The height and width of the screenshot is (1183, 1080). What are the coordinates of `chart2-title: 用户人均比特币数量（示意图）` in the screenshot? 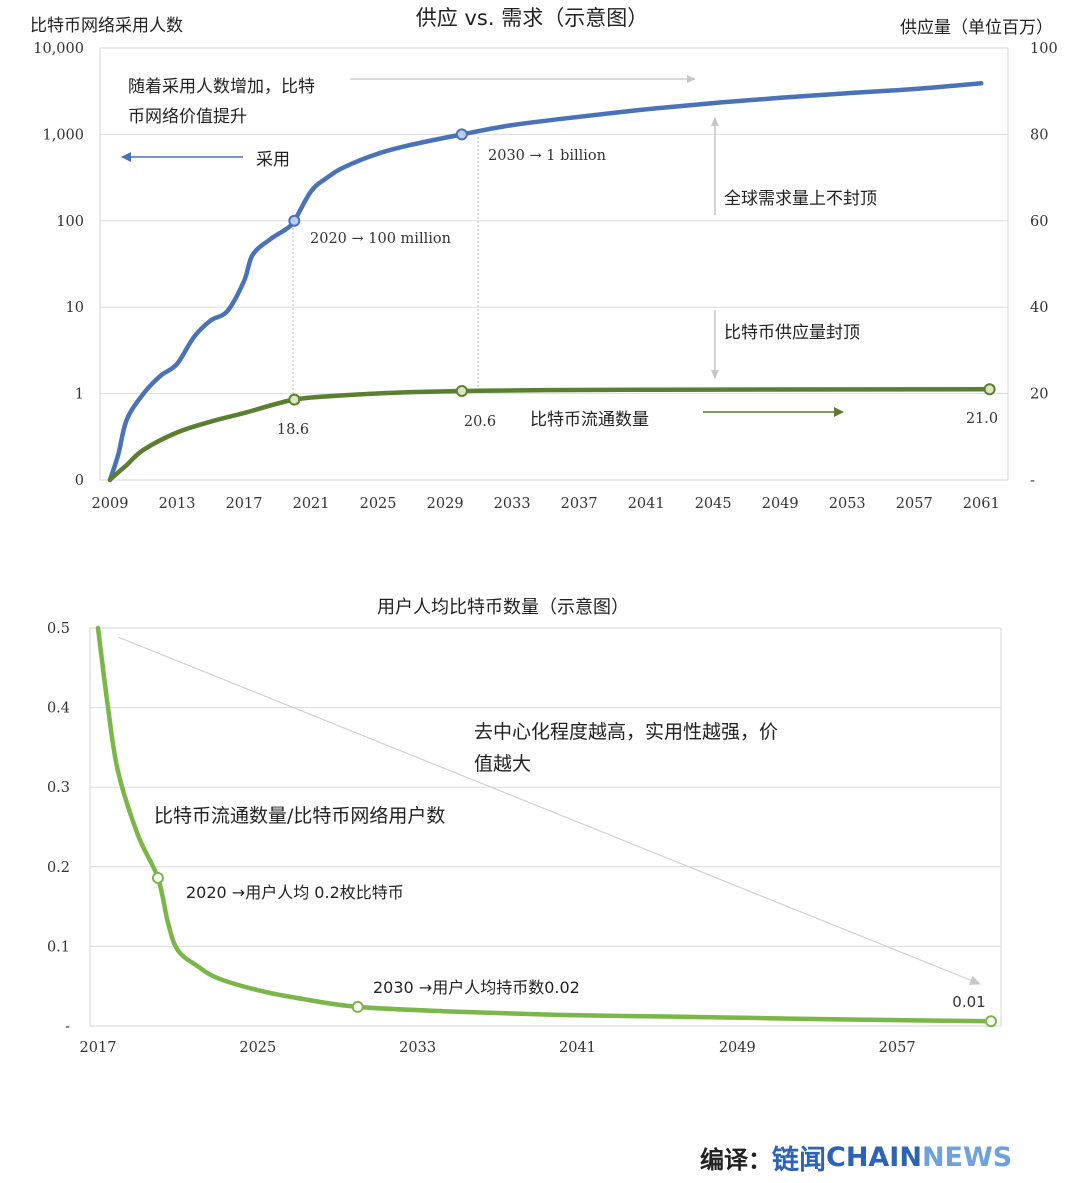 It's located at (503, 607).